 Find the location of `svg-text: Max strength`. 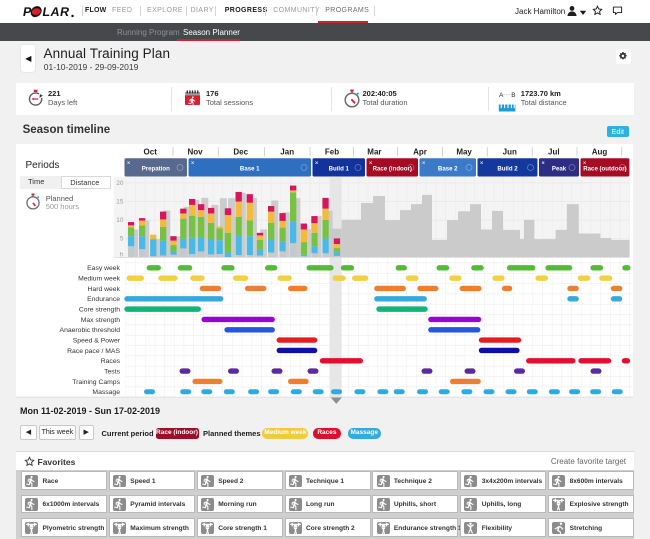

svg-text: Max strength is located at coordinates (101, 319).